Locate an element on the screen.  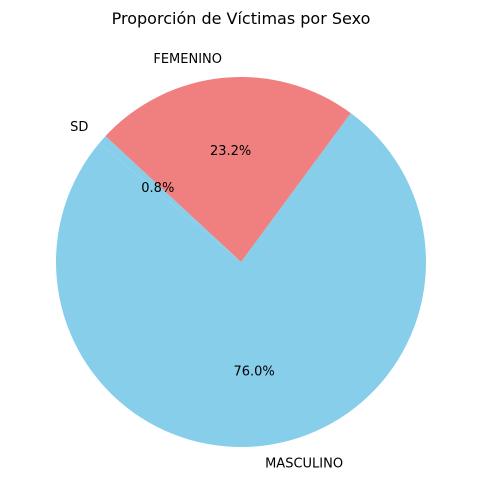
slice-label-masculino: MASCULINO is located at coordinates (304, 464).